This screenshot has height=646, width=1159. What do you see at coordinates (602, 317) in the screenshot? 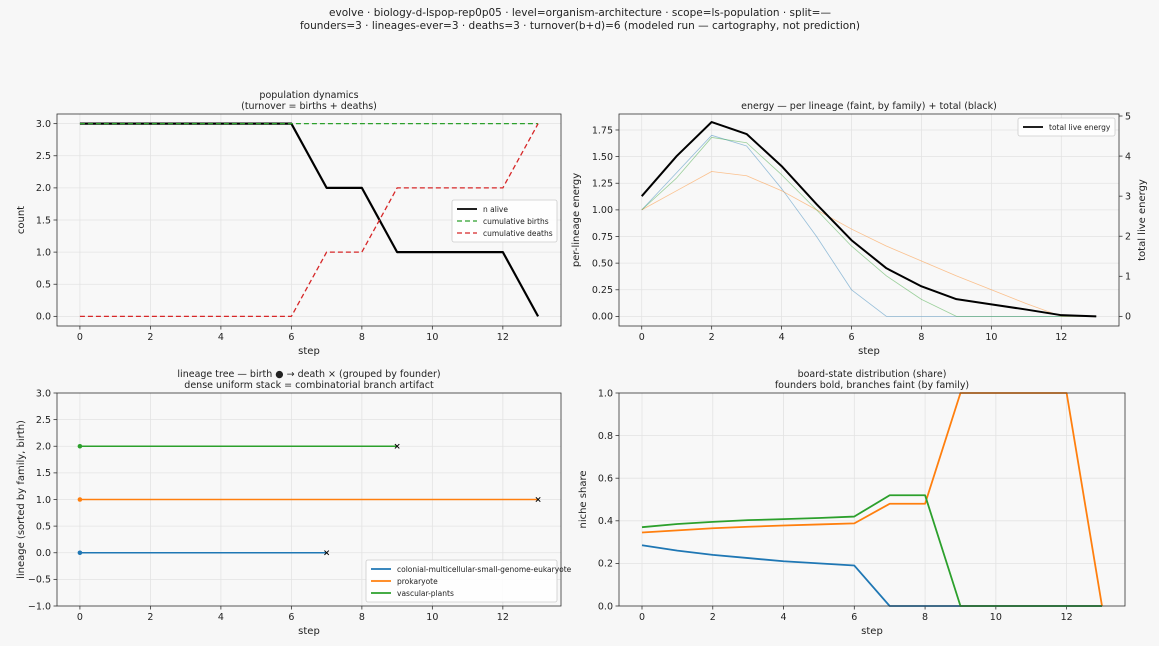
I see `y-tick-label: 0.00` at bounding box center [602, 317].